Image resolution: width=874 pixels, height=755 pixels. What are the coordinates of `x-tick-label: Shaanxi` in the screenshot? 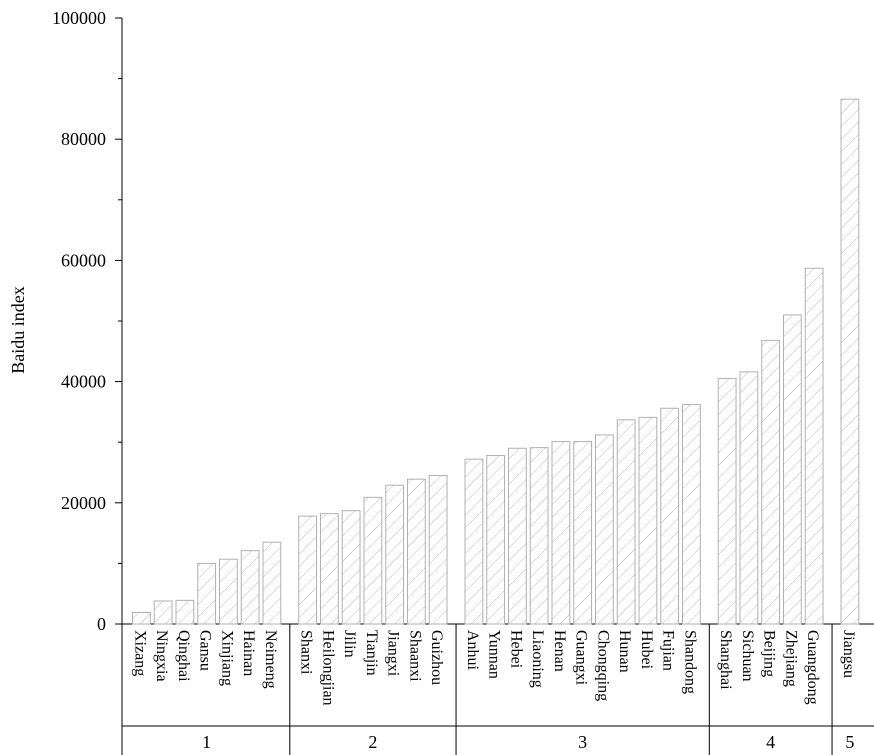 It's located at (414, 656).